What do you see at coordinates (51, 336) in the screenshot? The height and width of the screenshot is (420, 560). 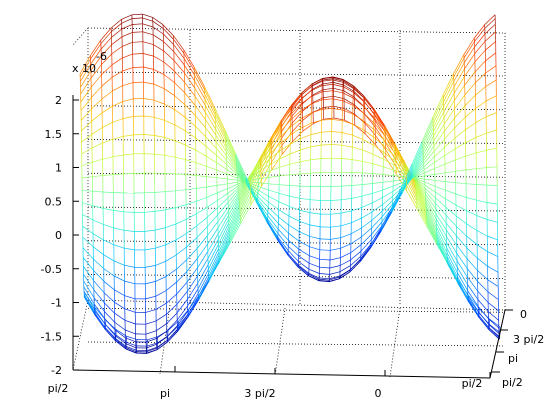 I see `z-tick-label: -1.5` at bounding box center [51, 336].